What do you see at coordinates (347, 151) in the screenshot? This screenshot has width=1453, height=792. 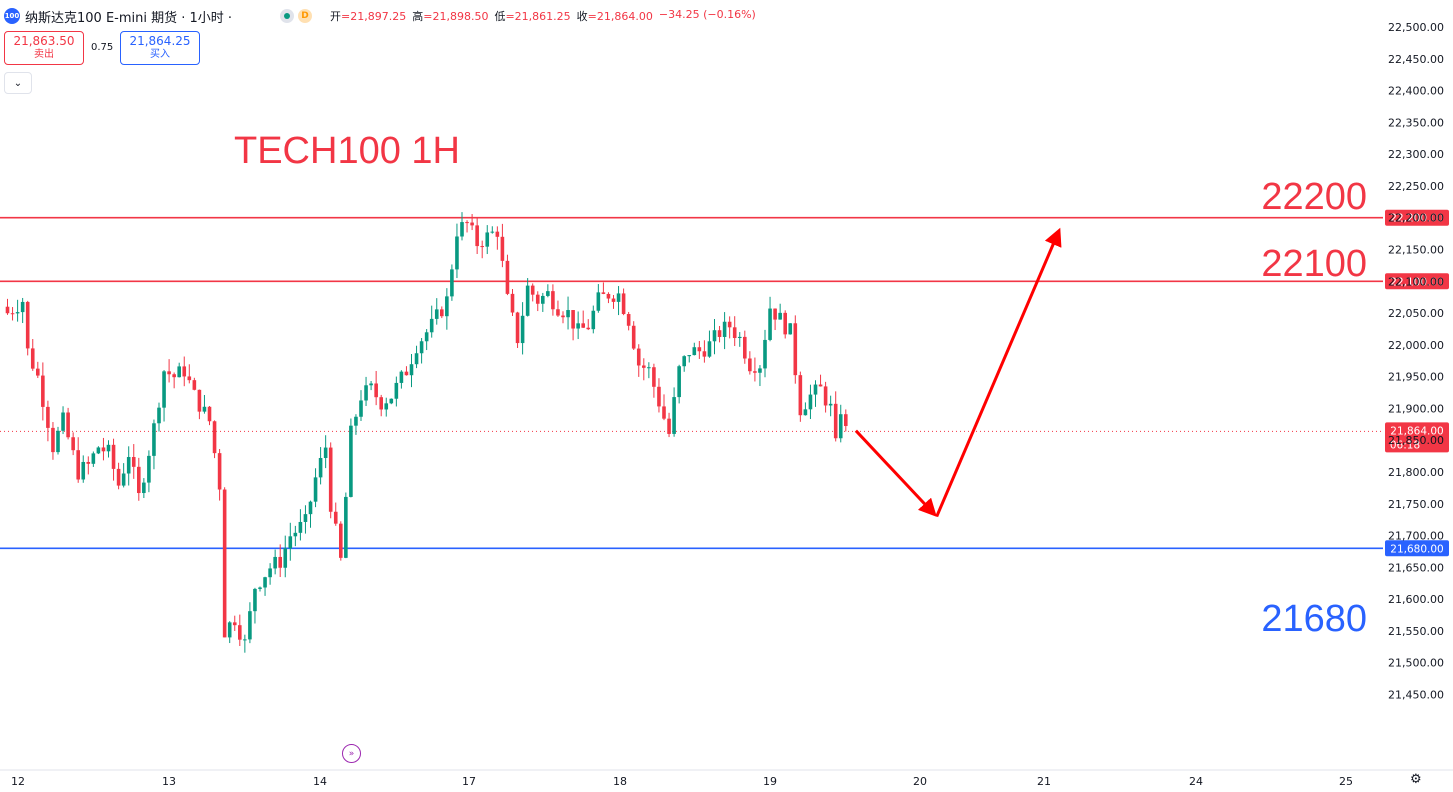 I see `chart-title: TECH100 1H` at bounding box center [347, 151].